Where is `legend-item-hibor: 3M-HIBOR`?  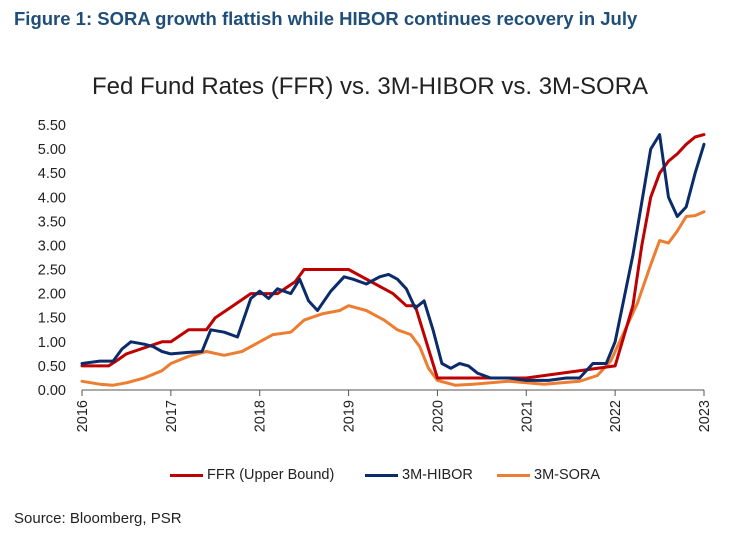
legend-item-hibor: 3M-HIBOR is located at coordinates (419, 475).